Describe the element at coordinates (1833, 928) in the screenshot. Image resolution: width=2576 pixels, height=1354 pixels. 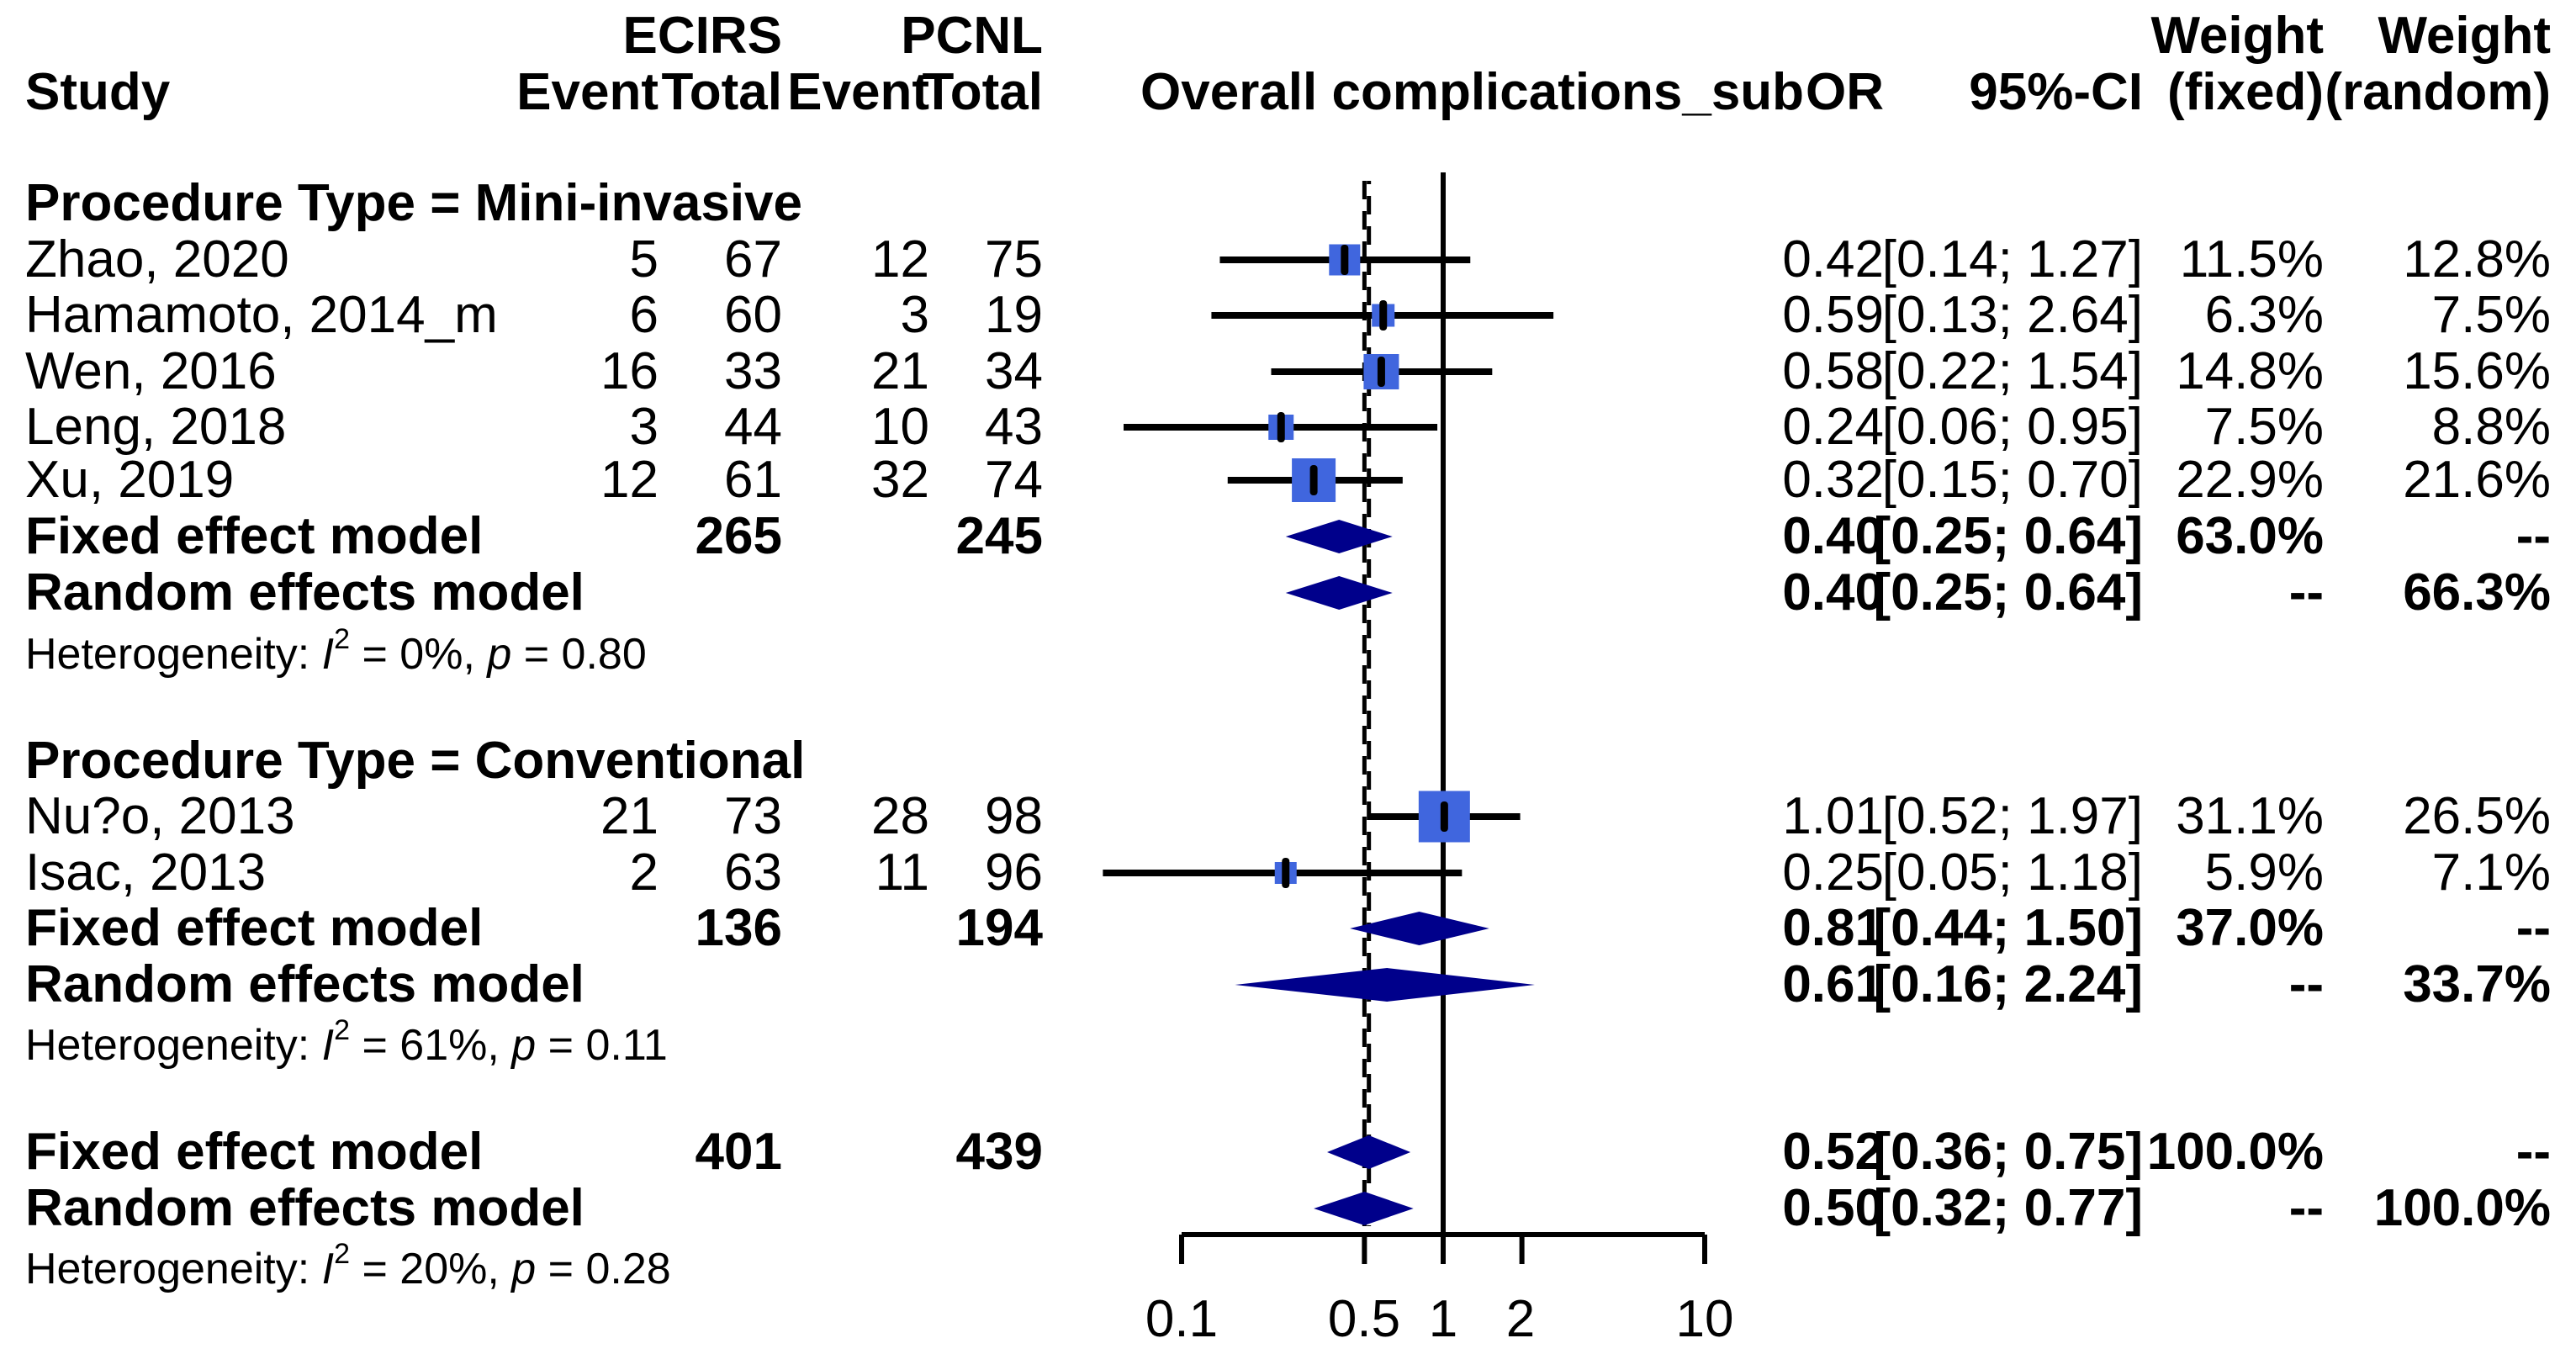
I see `or-value: 0.81` at that location.